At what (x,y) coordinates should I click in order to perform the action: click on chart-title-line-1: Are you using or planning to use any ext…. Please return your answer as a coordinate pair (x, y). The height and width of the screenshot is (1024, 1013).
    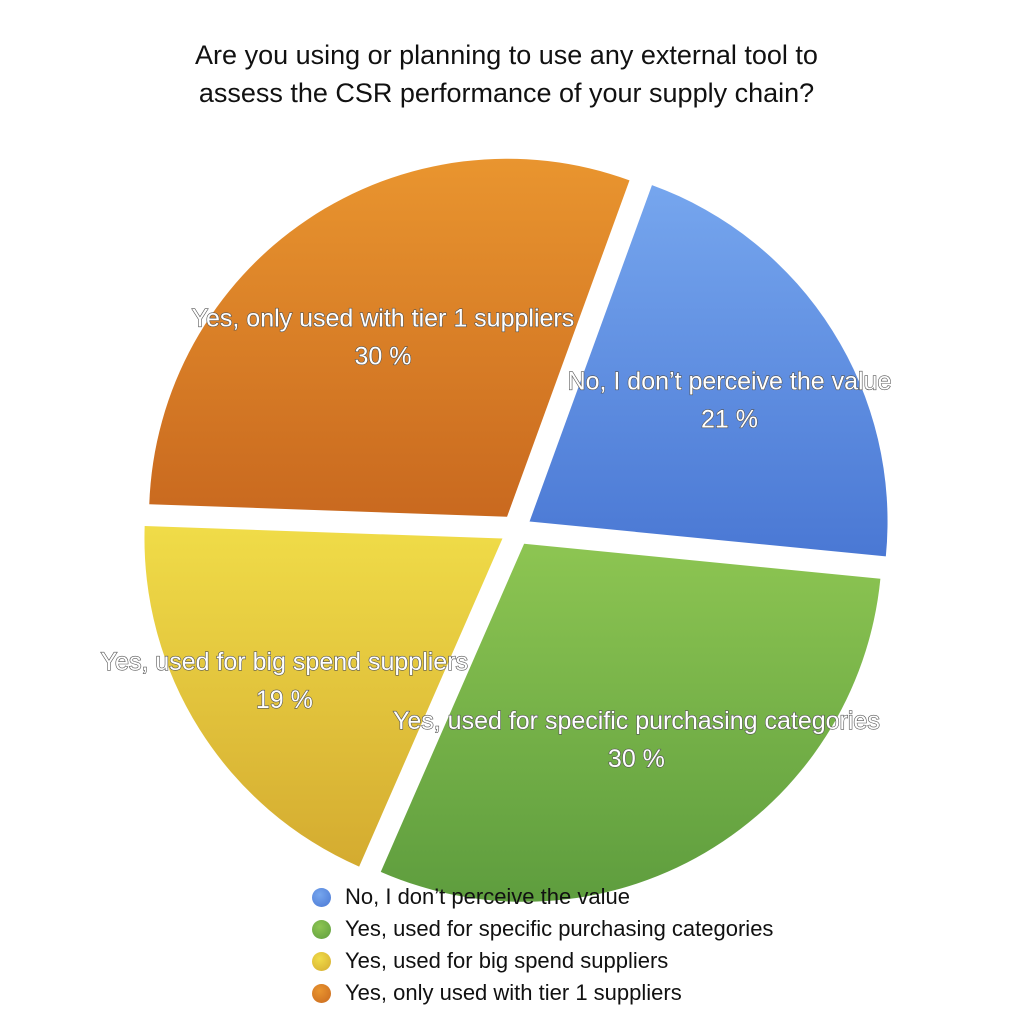
    Looking at the image, I should click on (506, 55).